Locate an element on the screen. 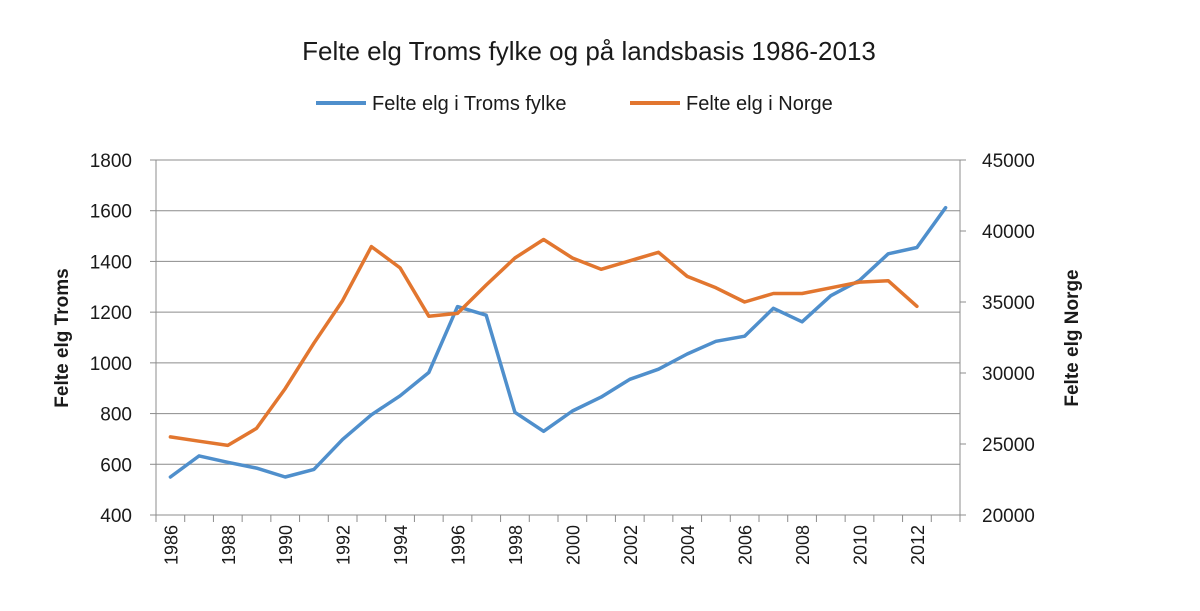 The image size is (1200, 611). y2-tick-label: 35000 is located at coordinates (1008, 303).